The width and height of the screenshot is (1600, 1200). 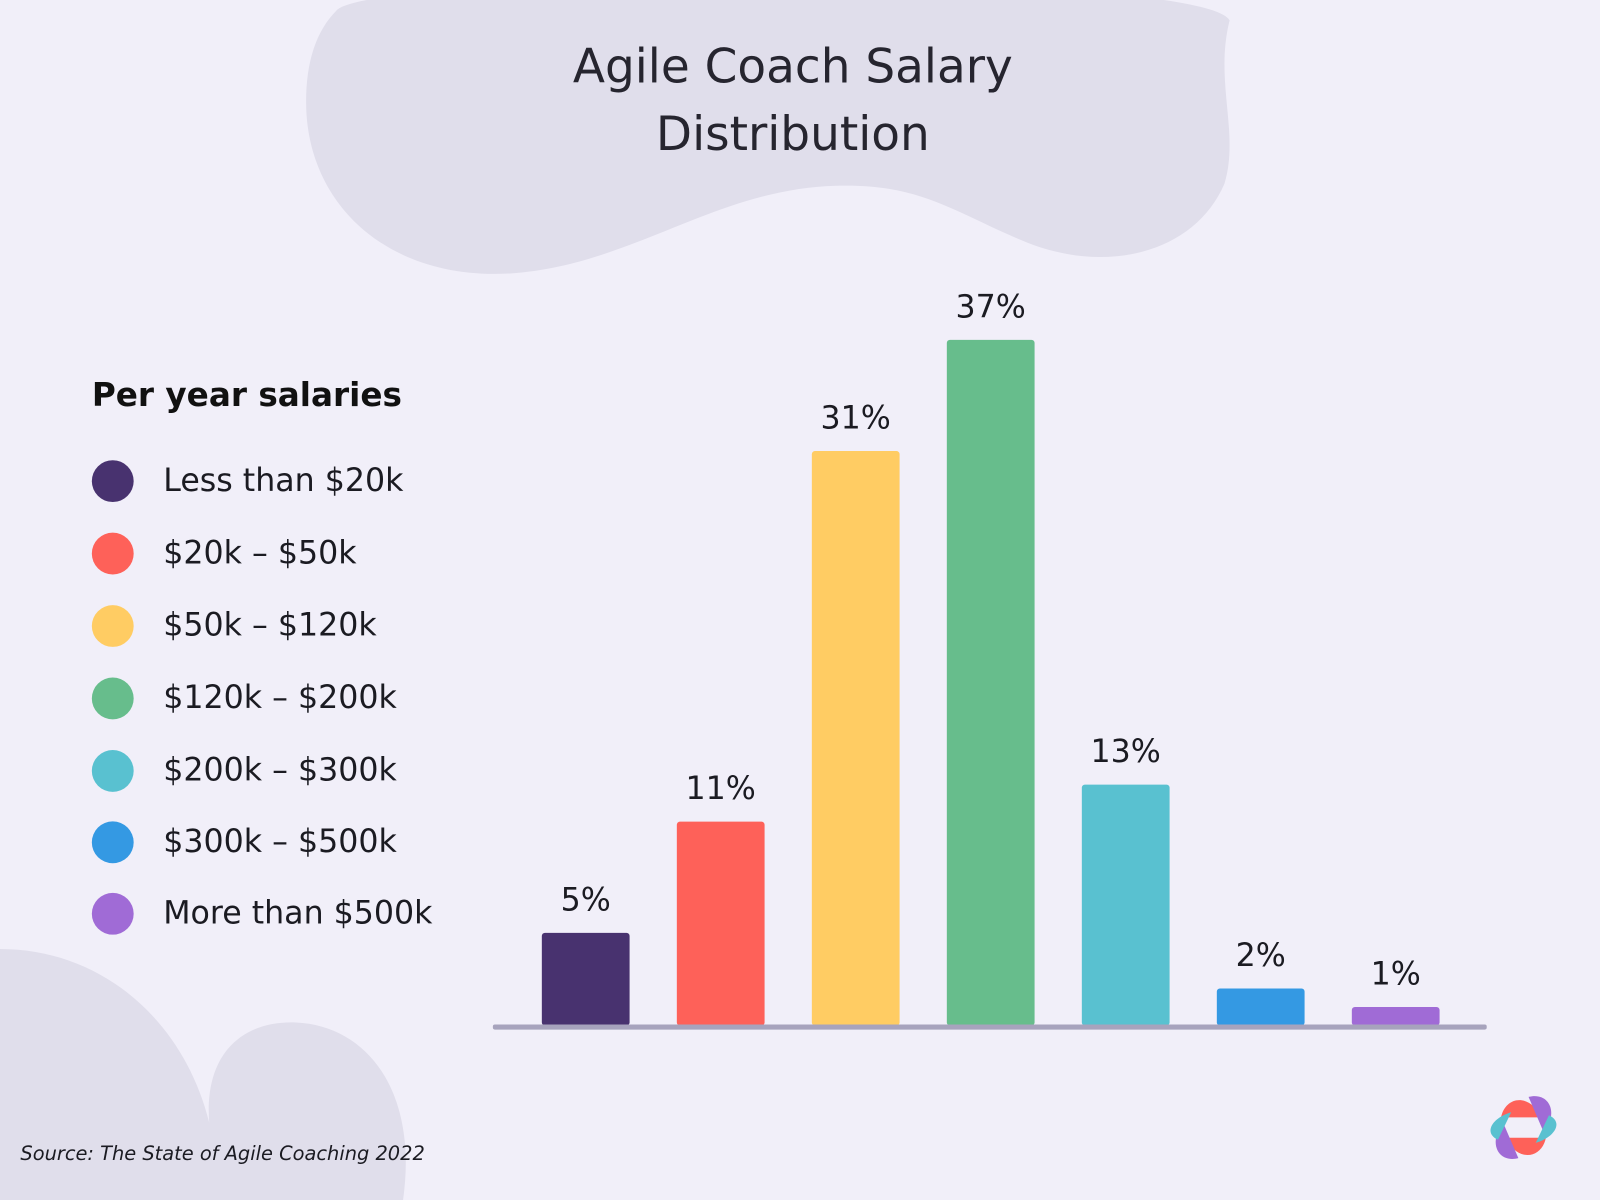 I want to click on data-label: 11%, so click(x=721, y=789).